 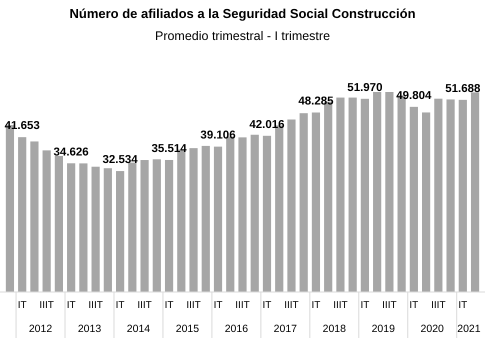 What do you see at coordinates (71, 152) in the screenshot?
I see `data-label: 34.626` at bounding box center [71, 152].